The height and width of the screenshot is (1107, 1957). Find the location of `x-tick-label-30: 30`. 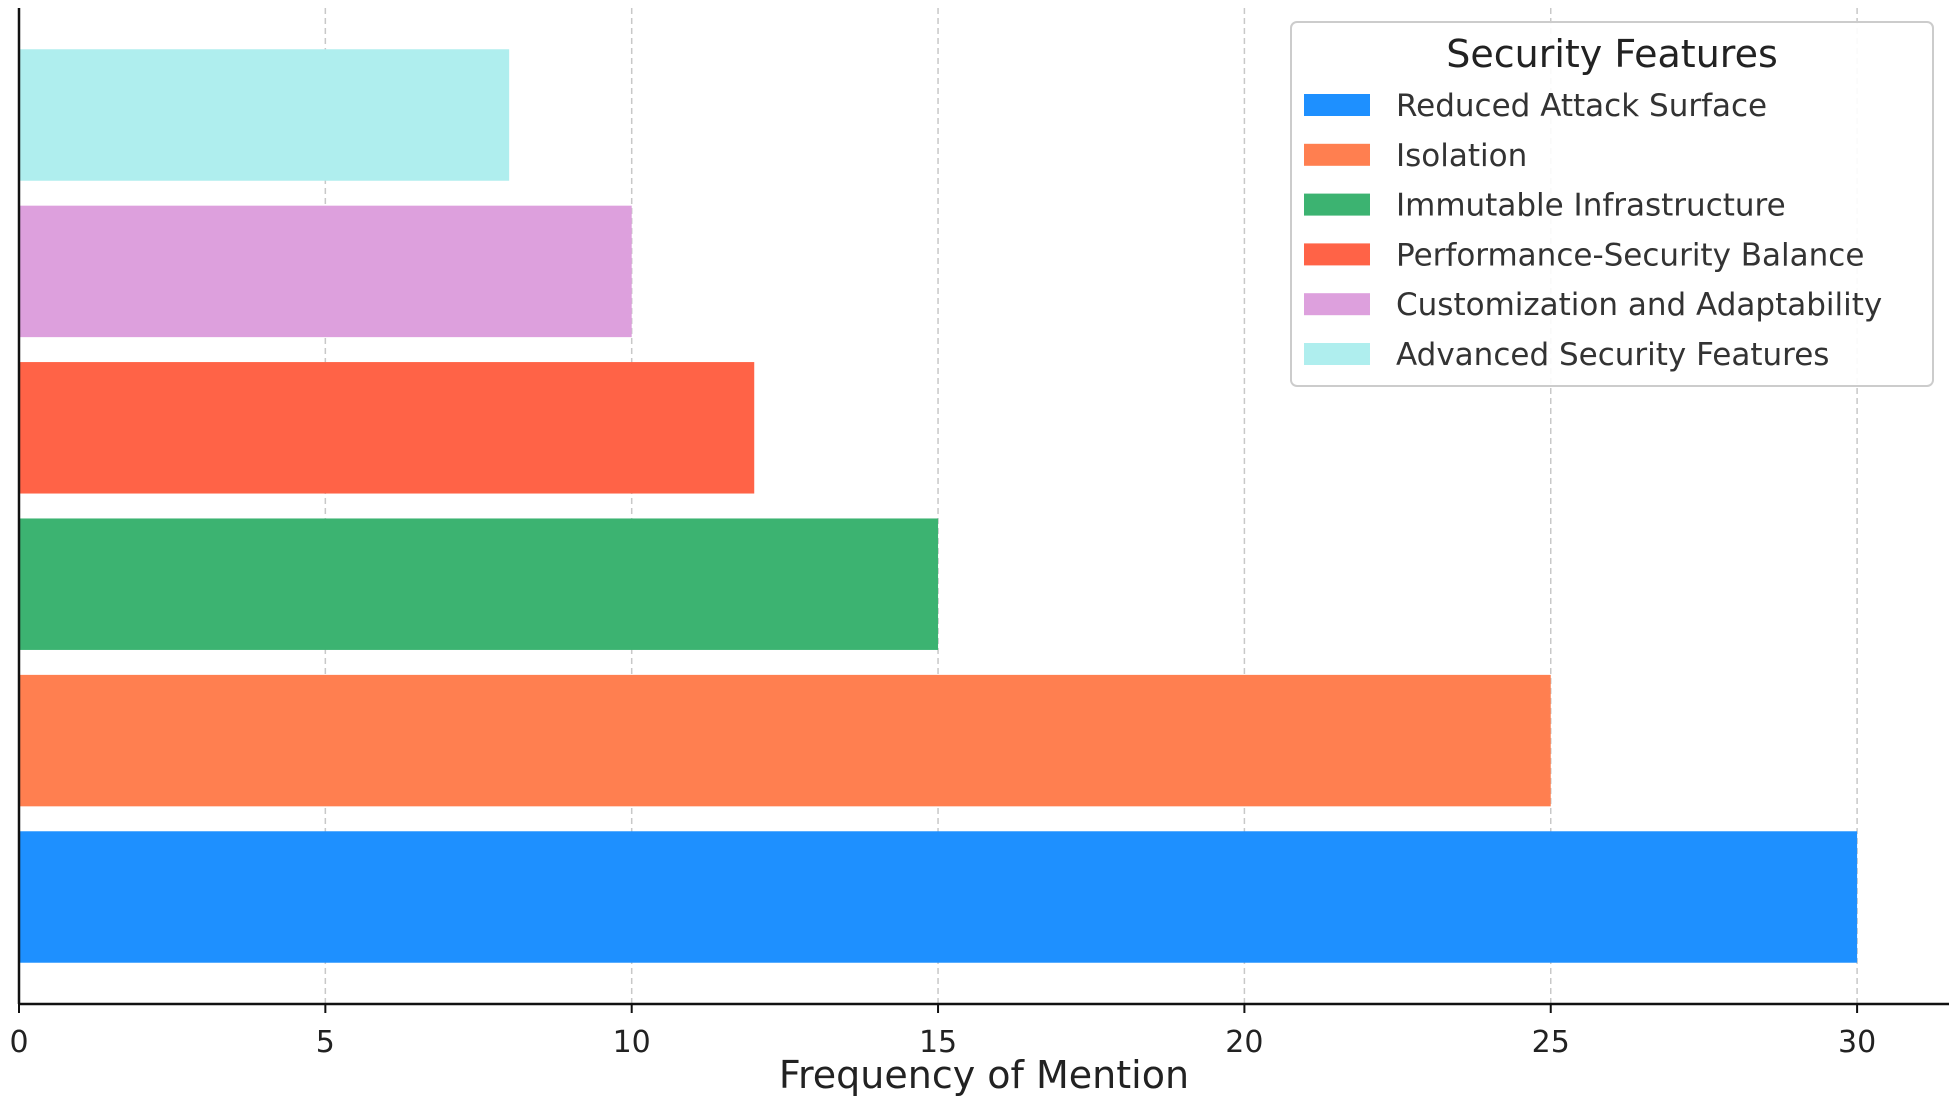

x-tick-label-30: 30 is located at coordinates (1857, 1042).